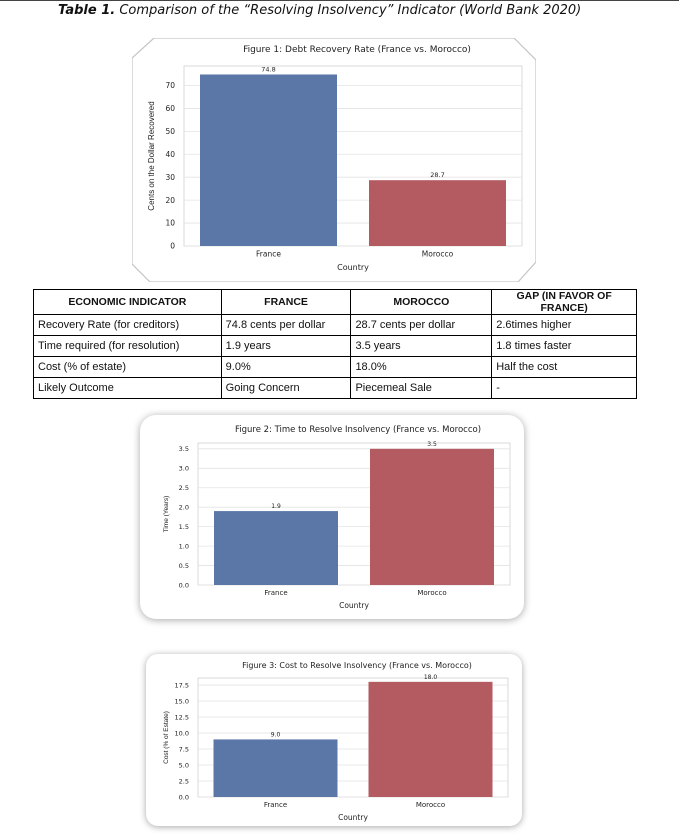 Image resolution: width=679 pixels, height=836 pixels. I want to click on y-tick-label: 3.0, so click(184, 469).